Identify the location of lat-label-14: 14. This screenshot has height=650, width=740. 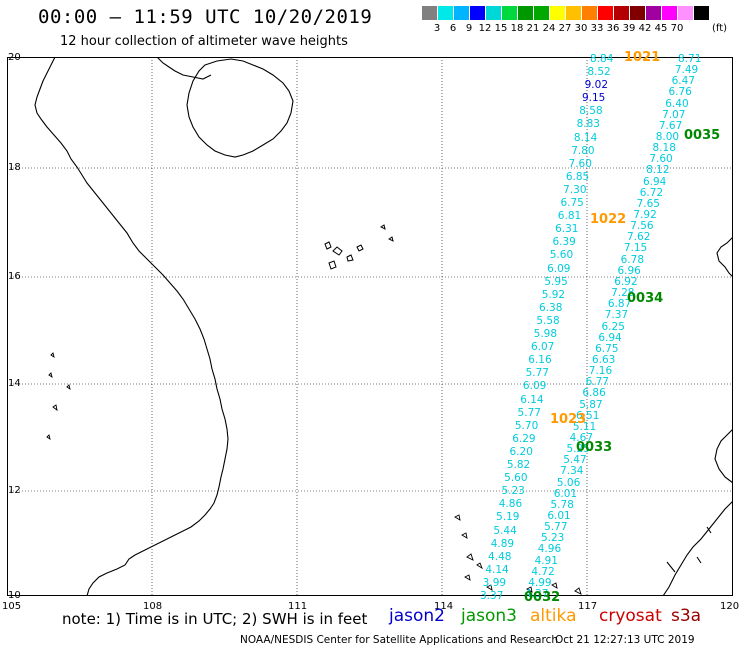
(14, 383).